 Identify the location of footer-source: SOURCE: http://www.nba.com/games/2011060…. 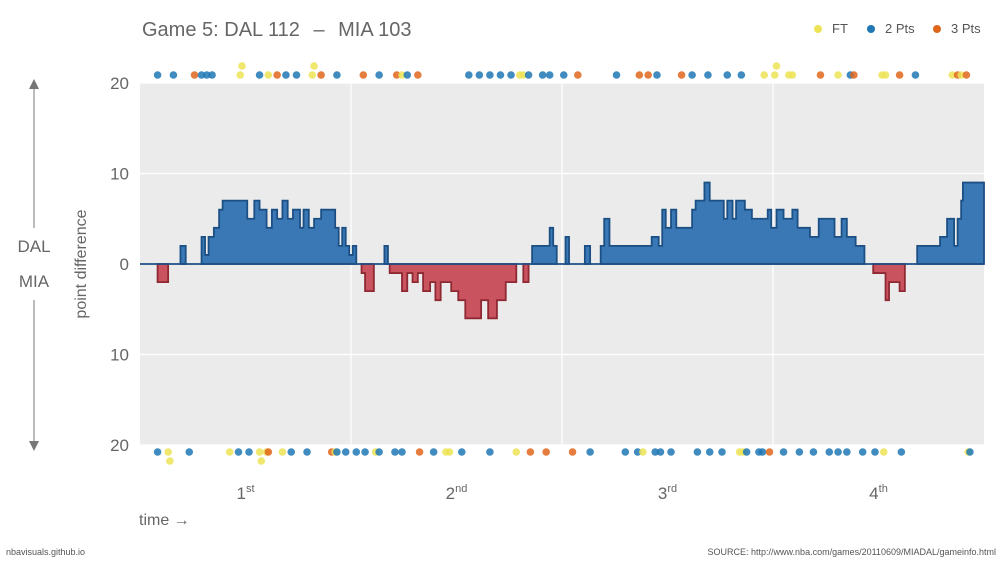
(852, 552).